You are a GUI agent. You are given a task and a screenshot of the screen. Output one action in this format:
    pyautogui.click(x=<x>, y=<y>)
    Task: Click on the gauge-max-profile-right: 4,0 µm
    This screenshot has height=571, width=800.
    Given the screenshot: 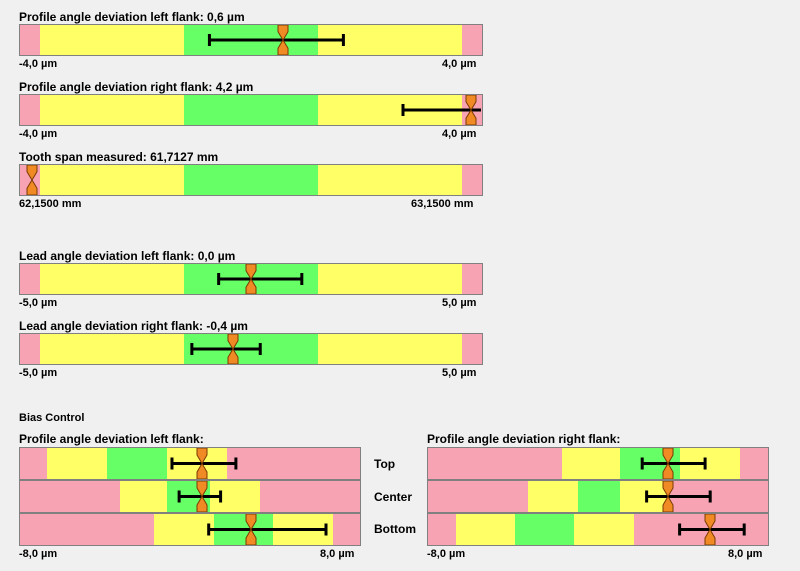 What is the action you would take?
    pyautogui.click(x=459, y=134)
    